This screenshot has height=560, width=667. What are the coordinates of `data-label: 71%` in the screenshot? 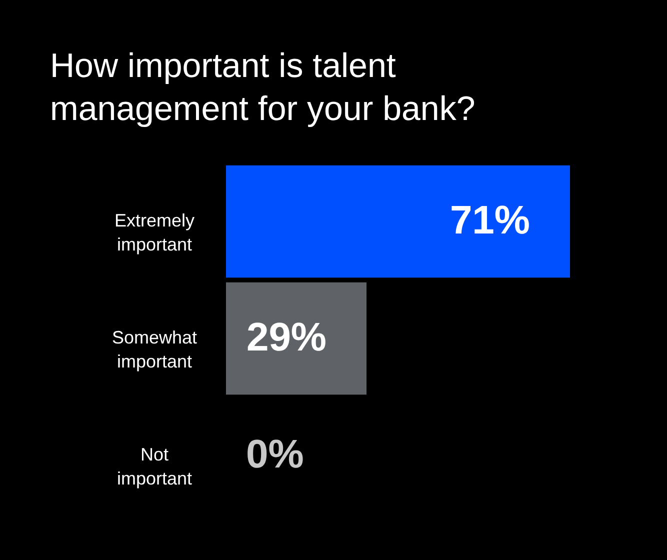 It's located at (490, 220).